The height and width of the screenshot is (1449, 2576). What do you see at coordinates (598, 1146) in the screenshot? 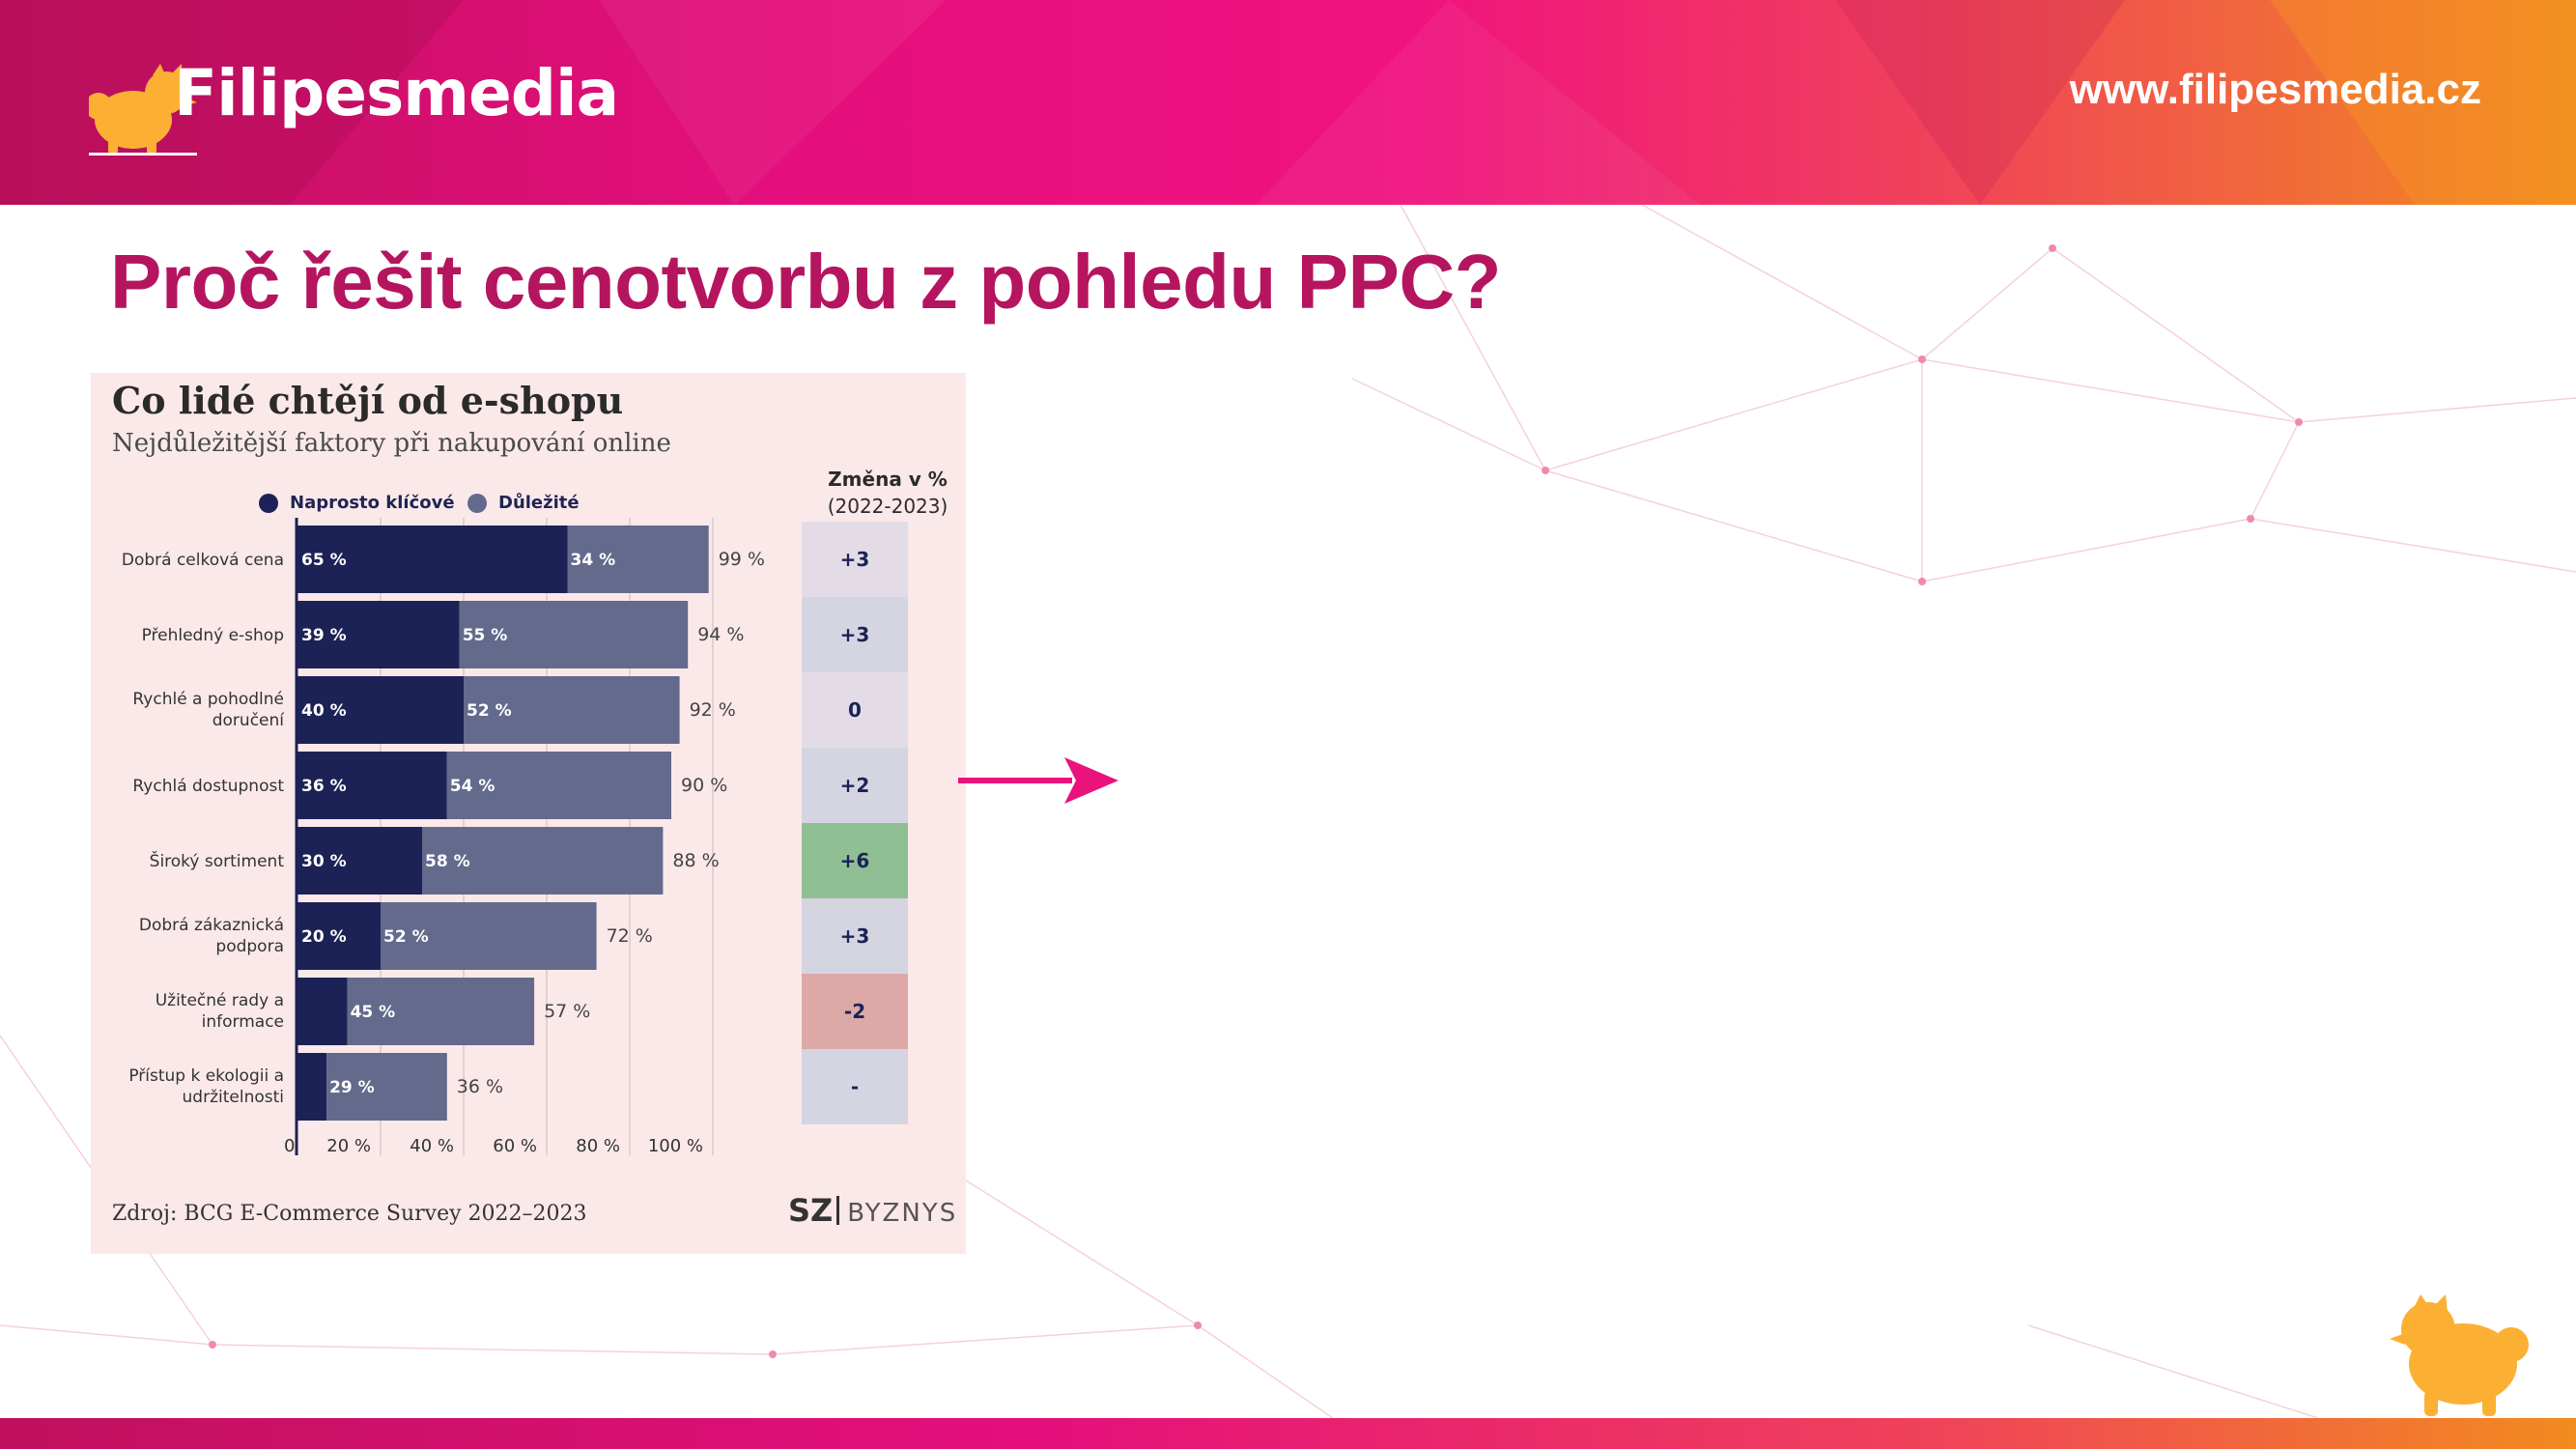
I see `x-tick-label: 80 %` at bounding box center [598, 1146].